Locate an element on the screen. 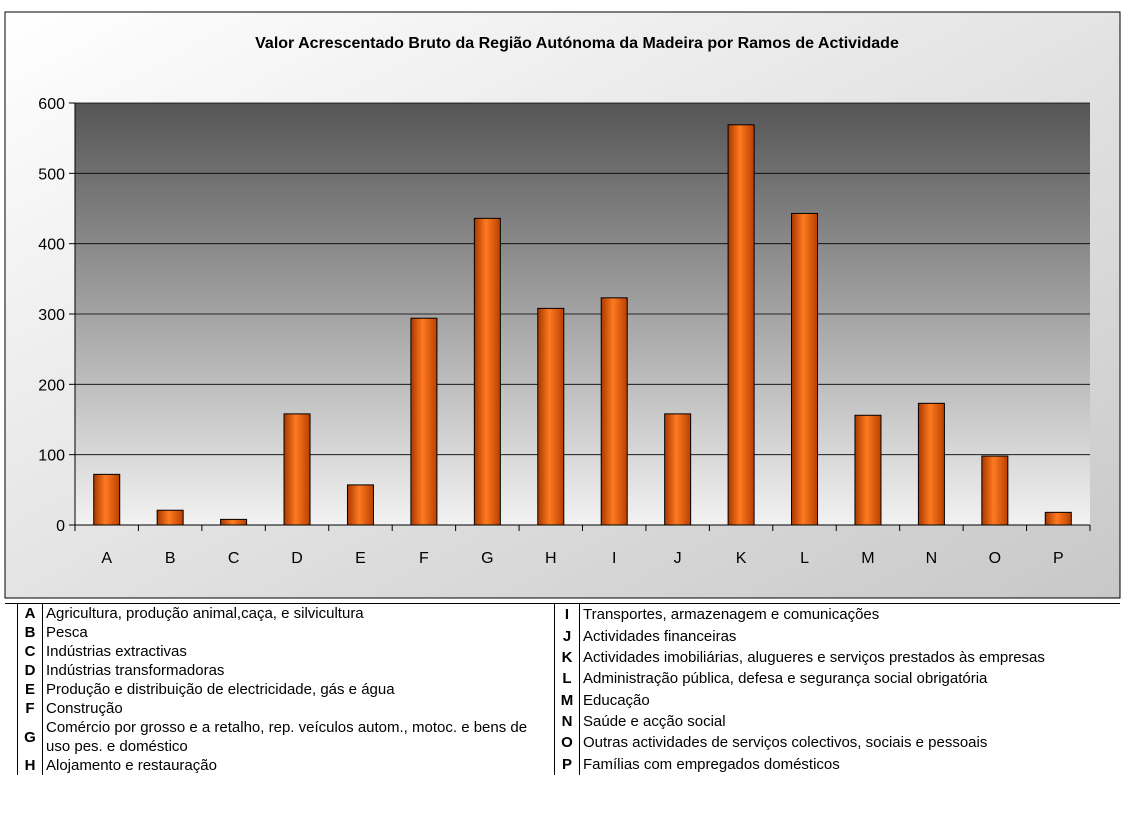 The image size is (1126, 840). legend-code: J is located at coordinates (567, 636).